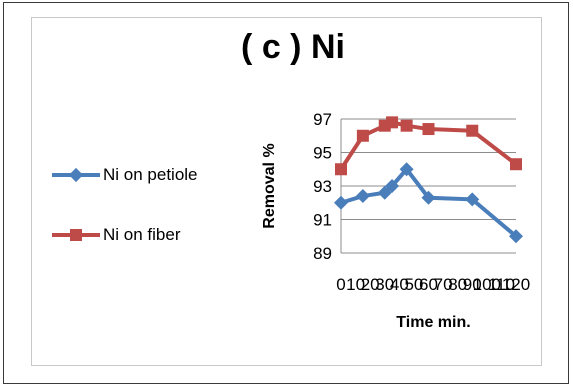  What do you see at coordinates (487, 284) in the screenshot?
I see `x-tick-label-100: 100` at bounding box center [487, 284].